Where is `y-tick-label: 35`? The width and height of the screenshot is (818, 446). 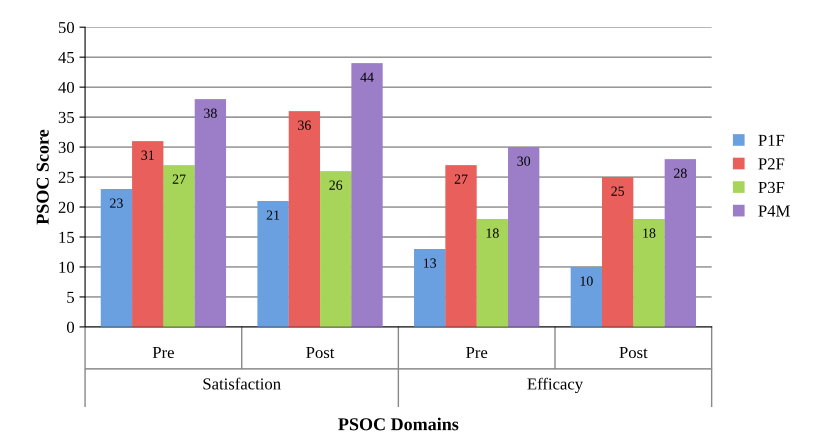
y-tick-label: 35 is located at coordinates (66, 118).